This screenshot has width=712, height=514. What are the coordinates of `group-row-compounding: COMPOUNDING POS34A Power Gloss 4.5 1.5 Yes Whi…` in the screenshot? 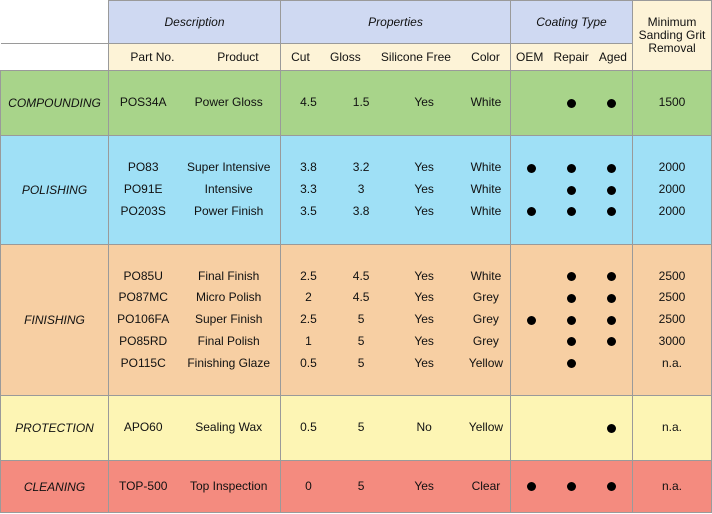 It's located at (356, 103).